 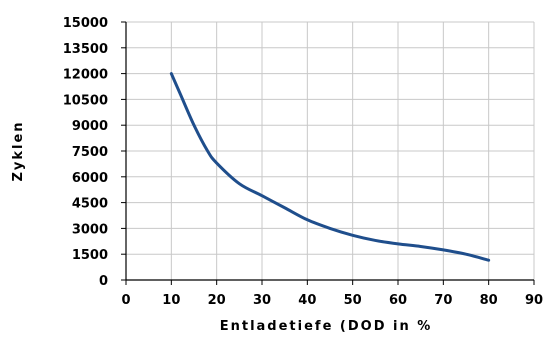 What do you see at coordinates (443, 300) in the screenshot?
I see `x-tick-label: 70` at bounding box center [443, 300].